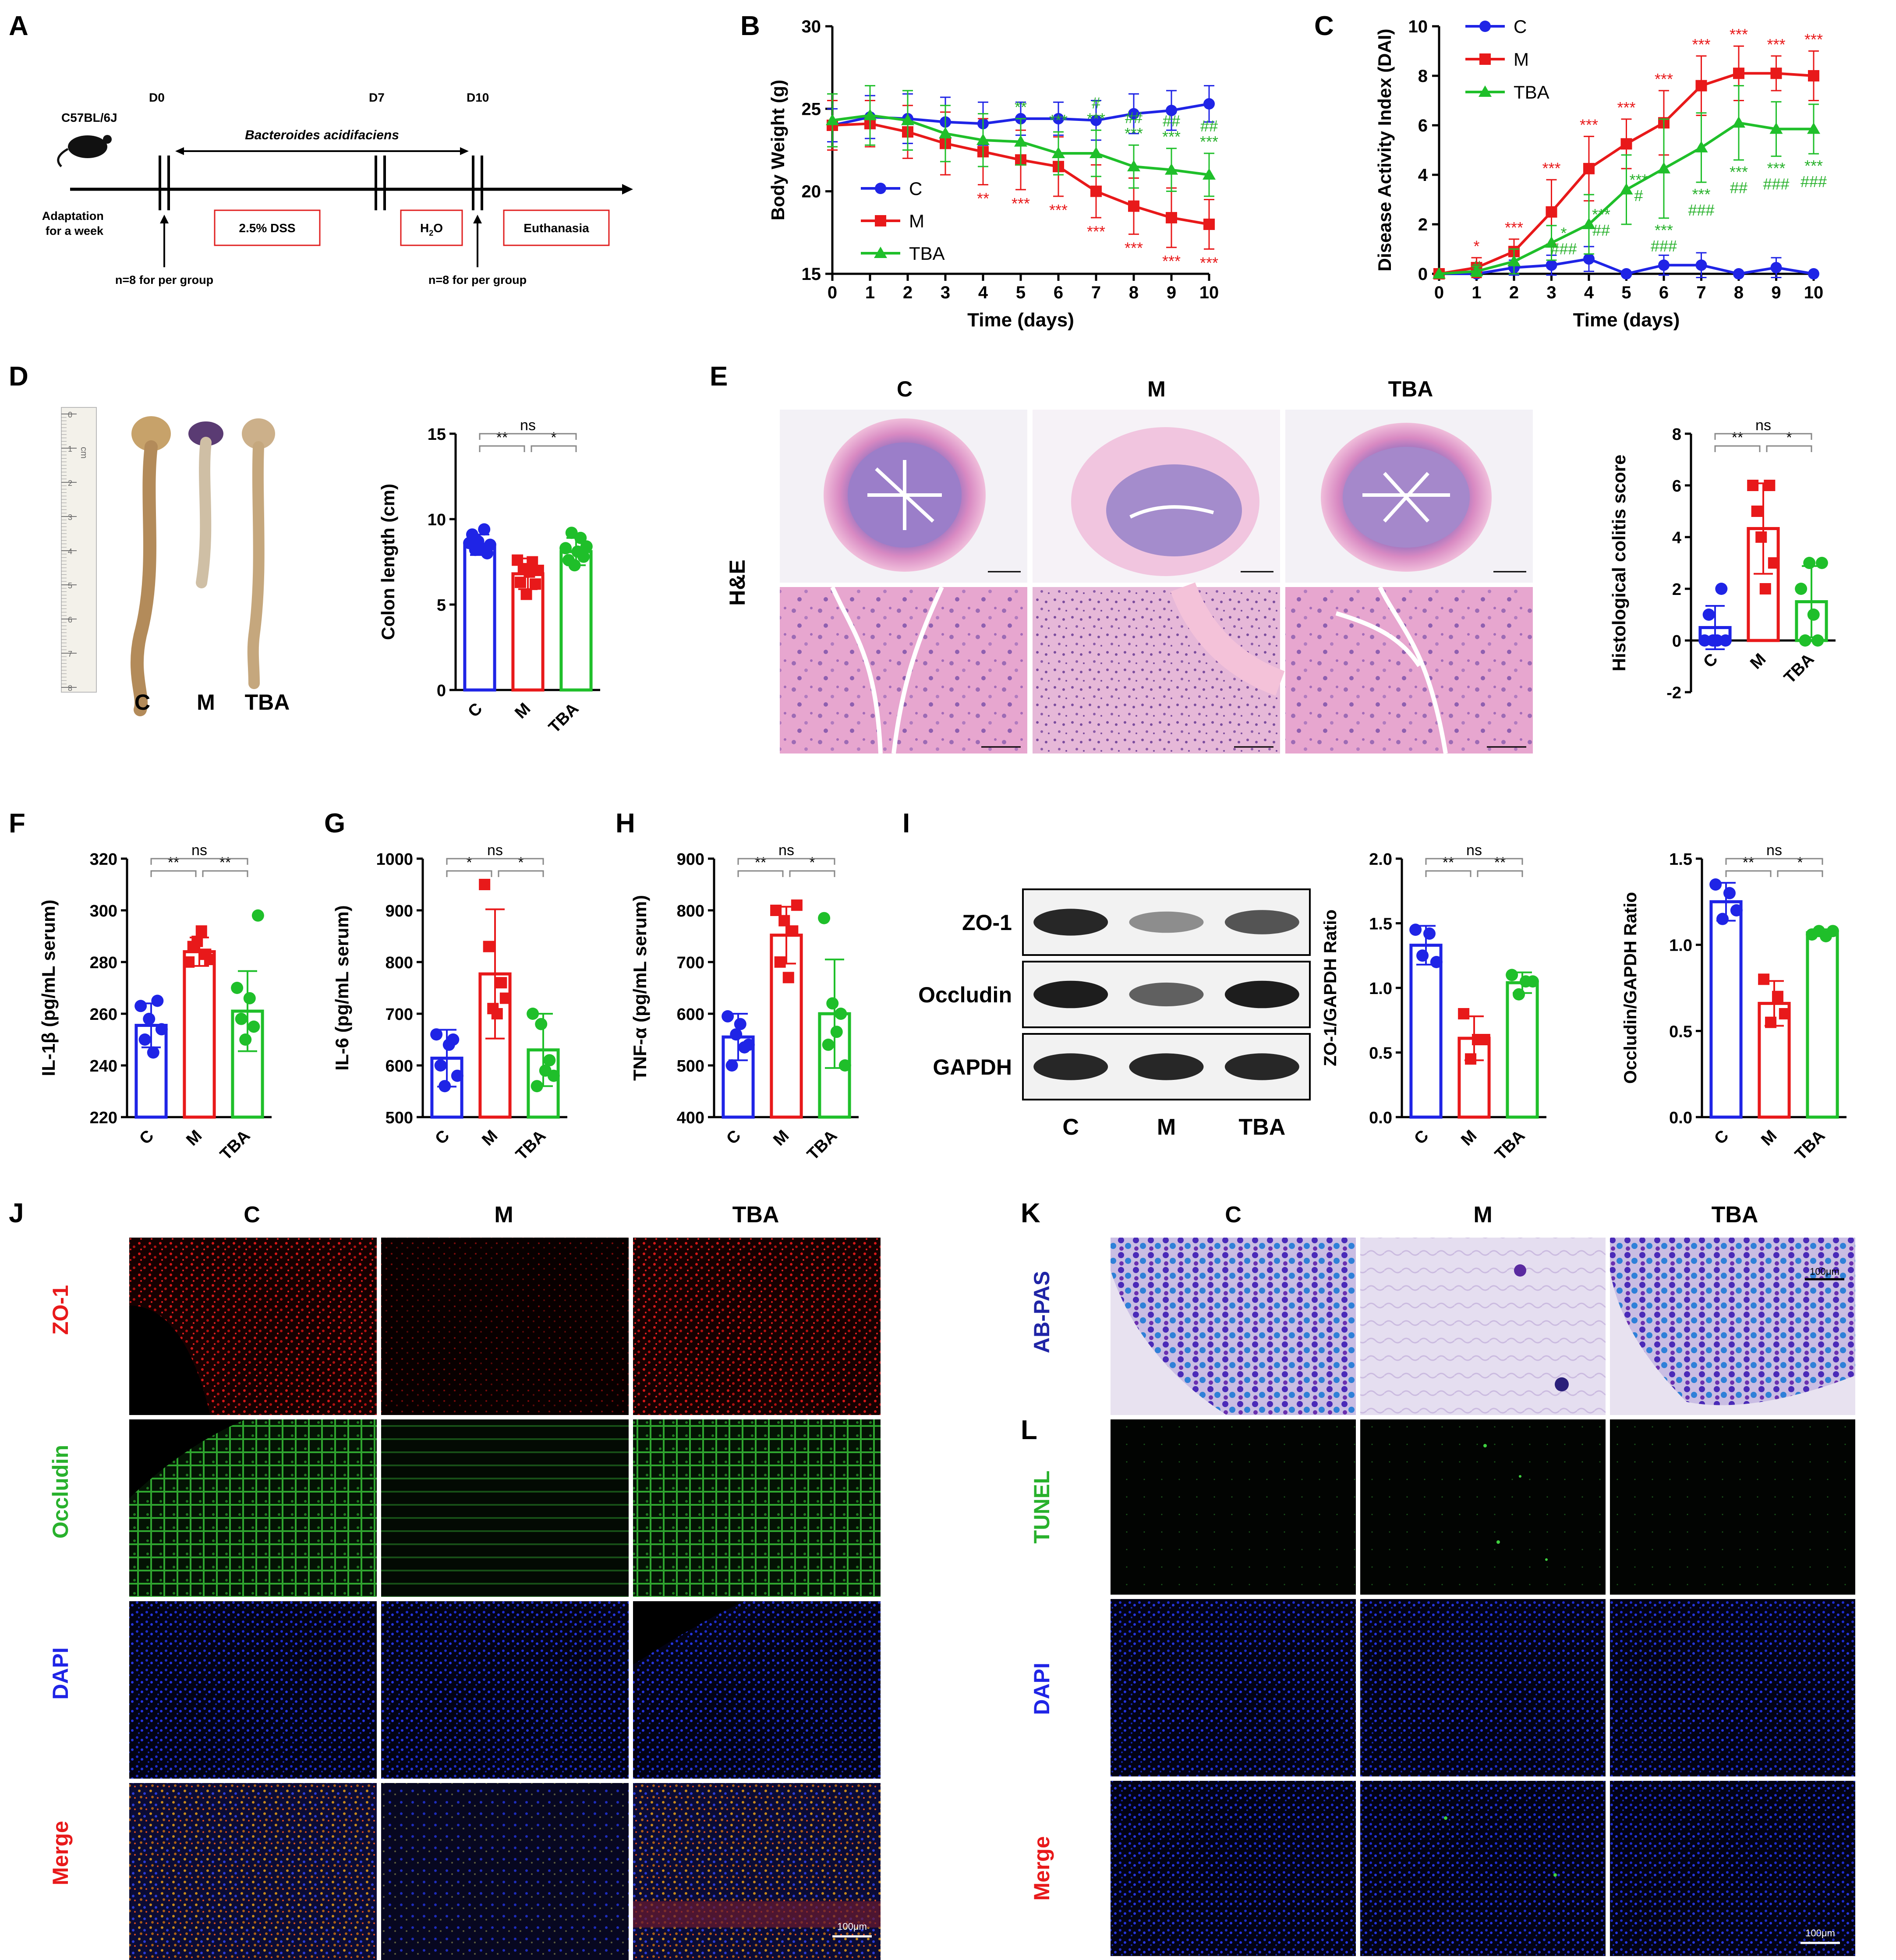 The height and width of the screenshot is (1960, 1896). Describe the element at coordinates (640, 988) in the screenshot. I see `y-axis-label: TNF-α (pg/mL serum)` at that location.